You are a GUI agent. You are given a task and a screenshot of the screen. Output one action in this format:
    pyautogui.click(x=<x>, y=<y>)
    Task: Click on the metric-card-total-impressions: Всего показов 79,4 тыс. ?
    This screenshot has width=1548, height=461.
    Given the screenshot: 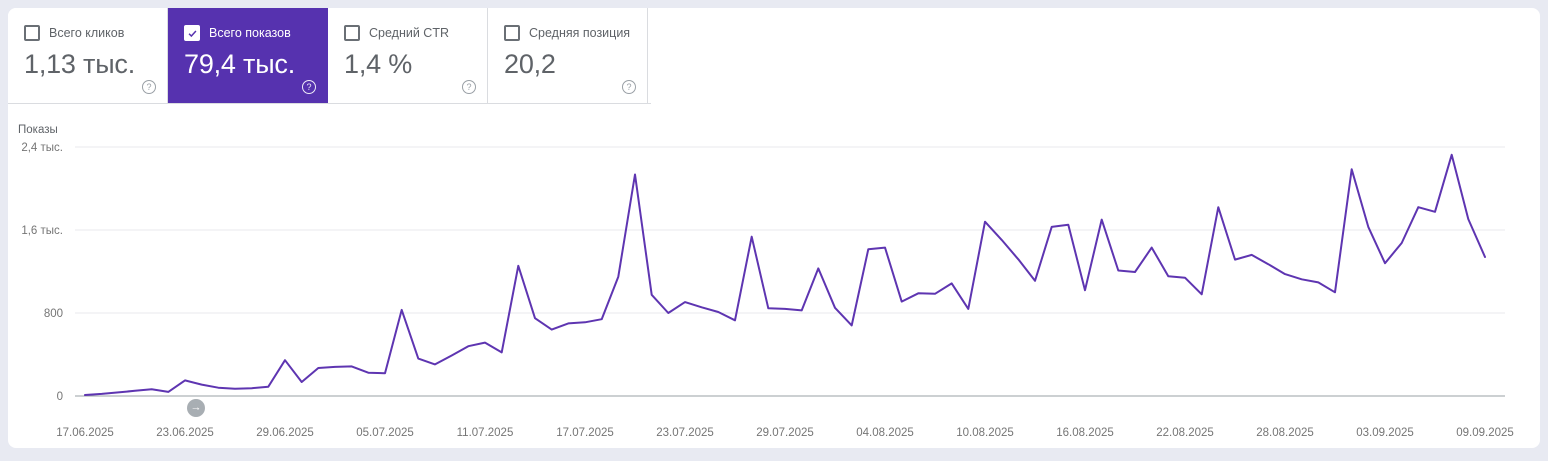 What is the action you would take?
    pyautogui.click(x=248, y=55)
    